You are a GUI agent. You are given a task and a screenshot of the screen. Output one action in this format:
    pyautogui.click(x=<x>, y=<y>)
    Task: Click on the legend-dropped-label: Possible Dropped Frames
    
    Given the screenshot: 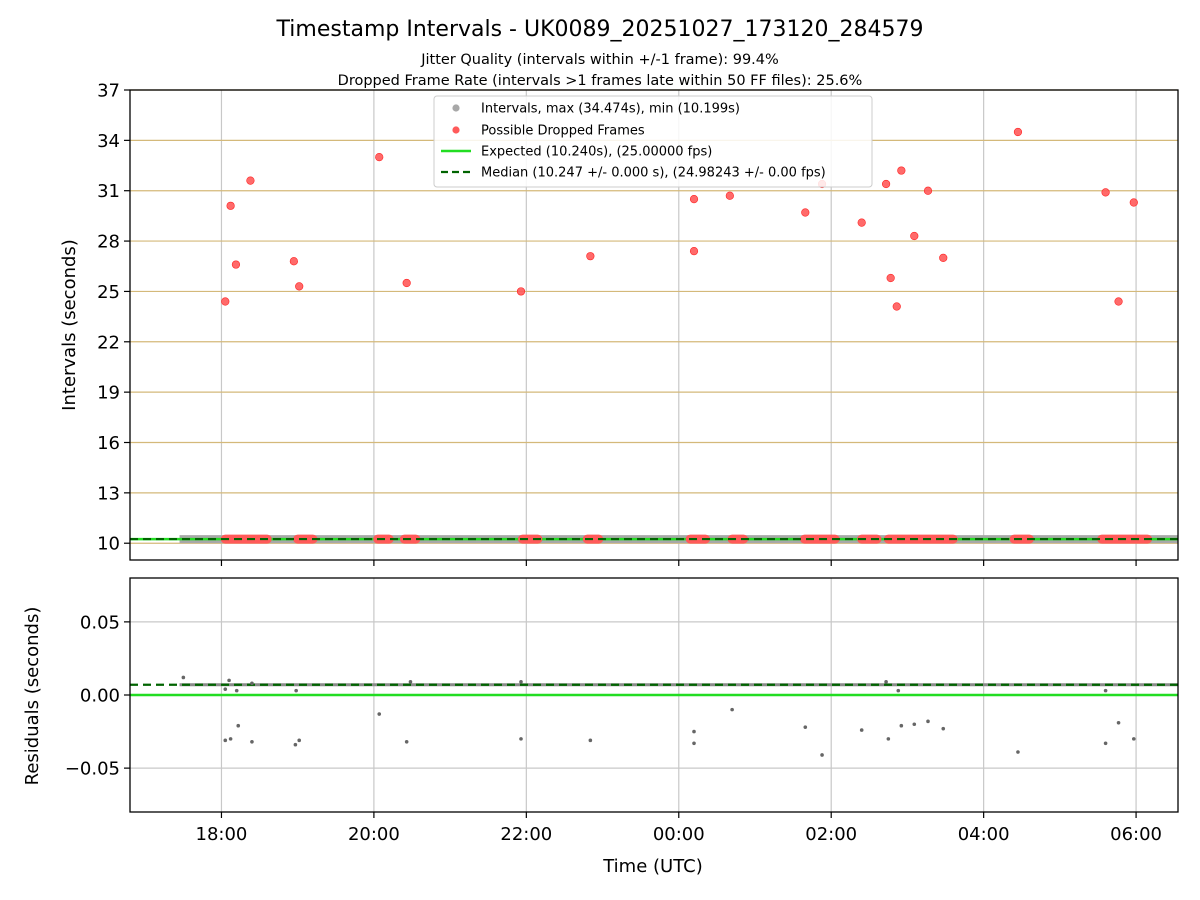 What is the action you would take?
    pyautogui.click(x=563, y=131)
    